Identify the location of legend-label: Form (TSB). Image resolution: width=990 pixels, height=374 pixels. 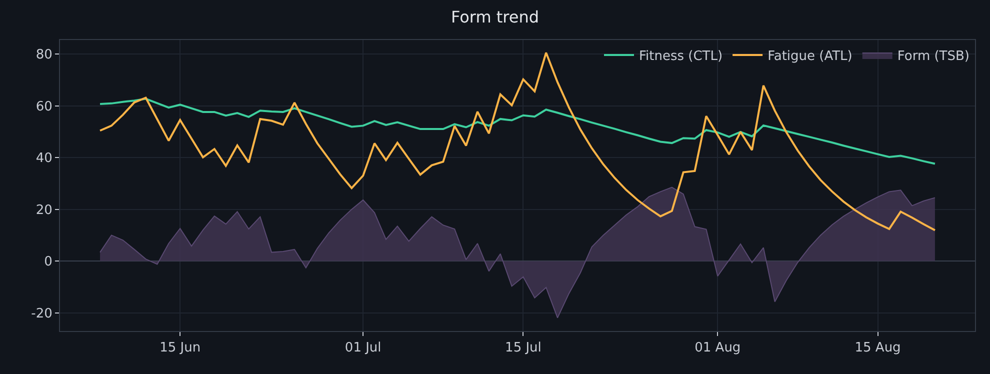
(933, 56).